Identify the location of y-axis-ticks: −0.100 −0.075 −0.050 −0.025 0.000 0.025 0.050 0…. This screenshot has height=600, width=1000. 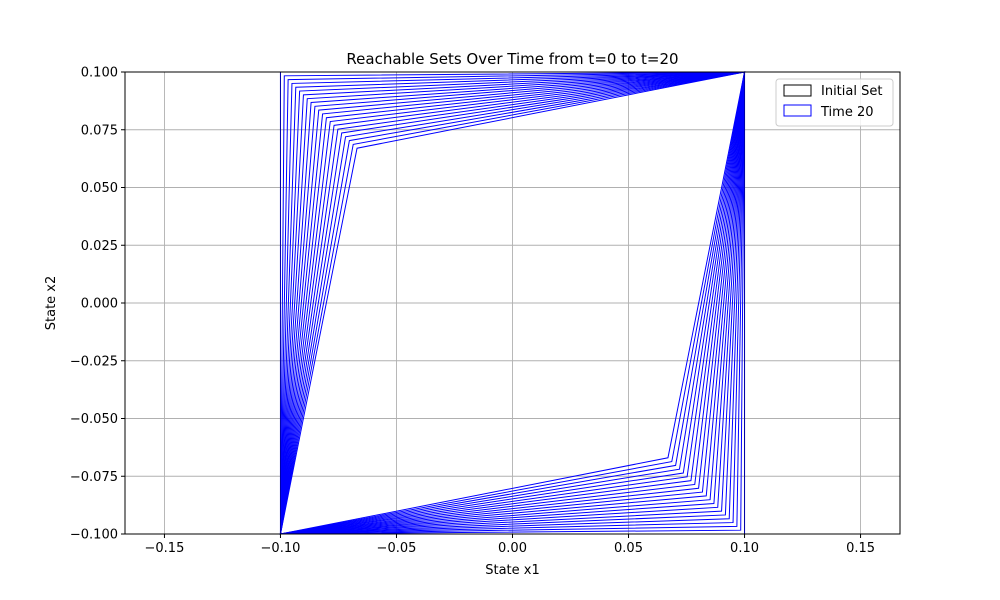
(97, 304).